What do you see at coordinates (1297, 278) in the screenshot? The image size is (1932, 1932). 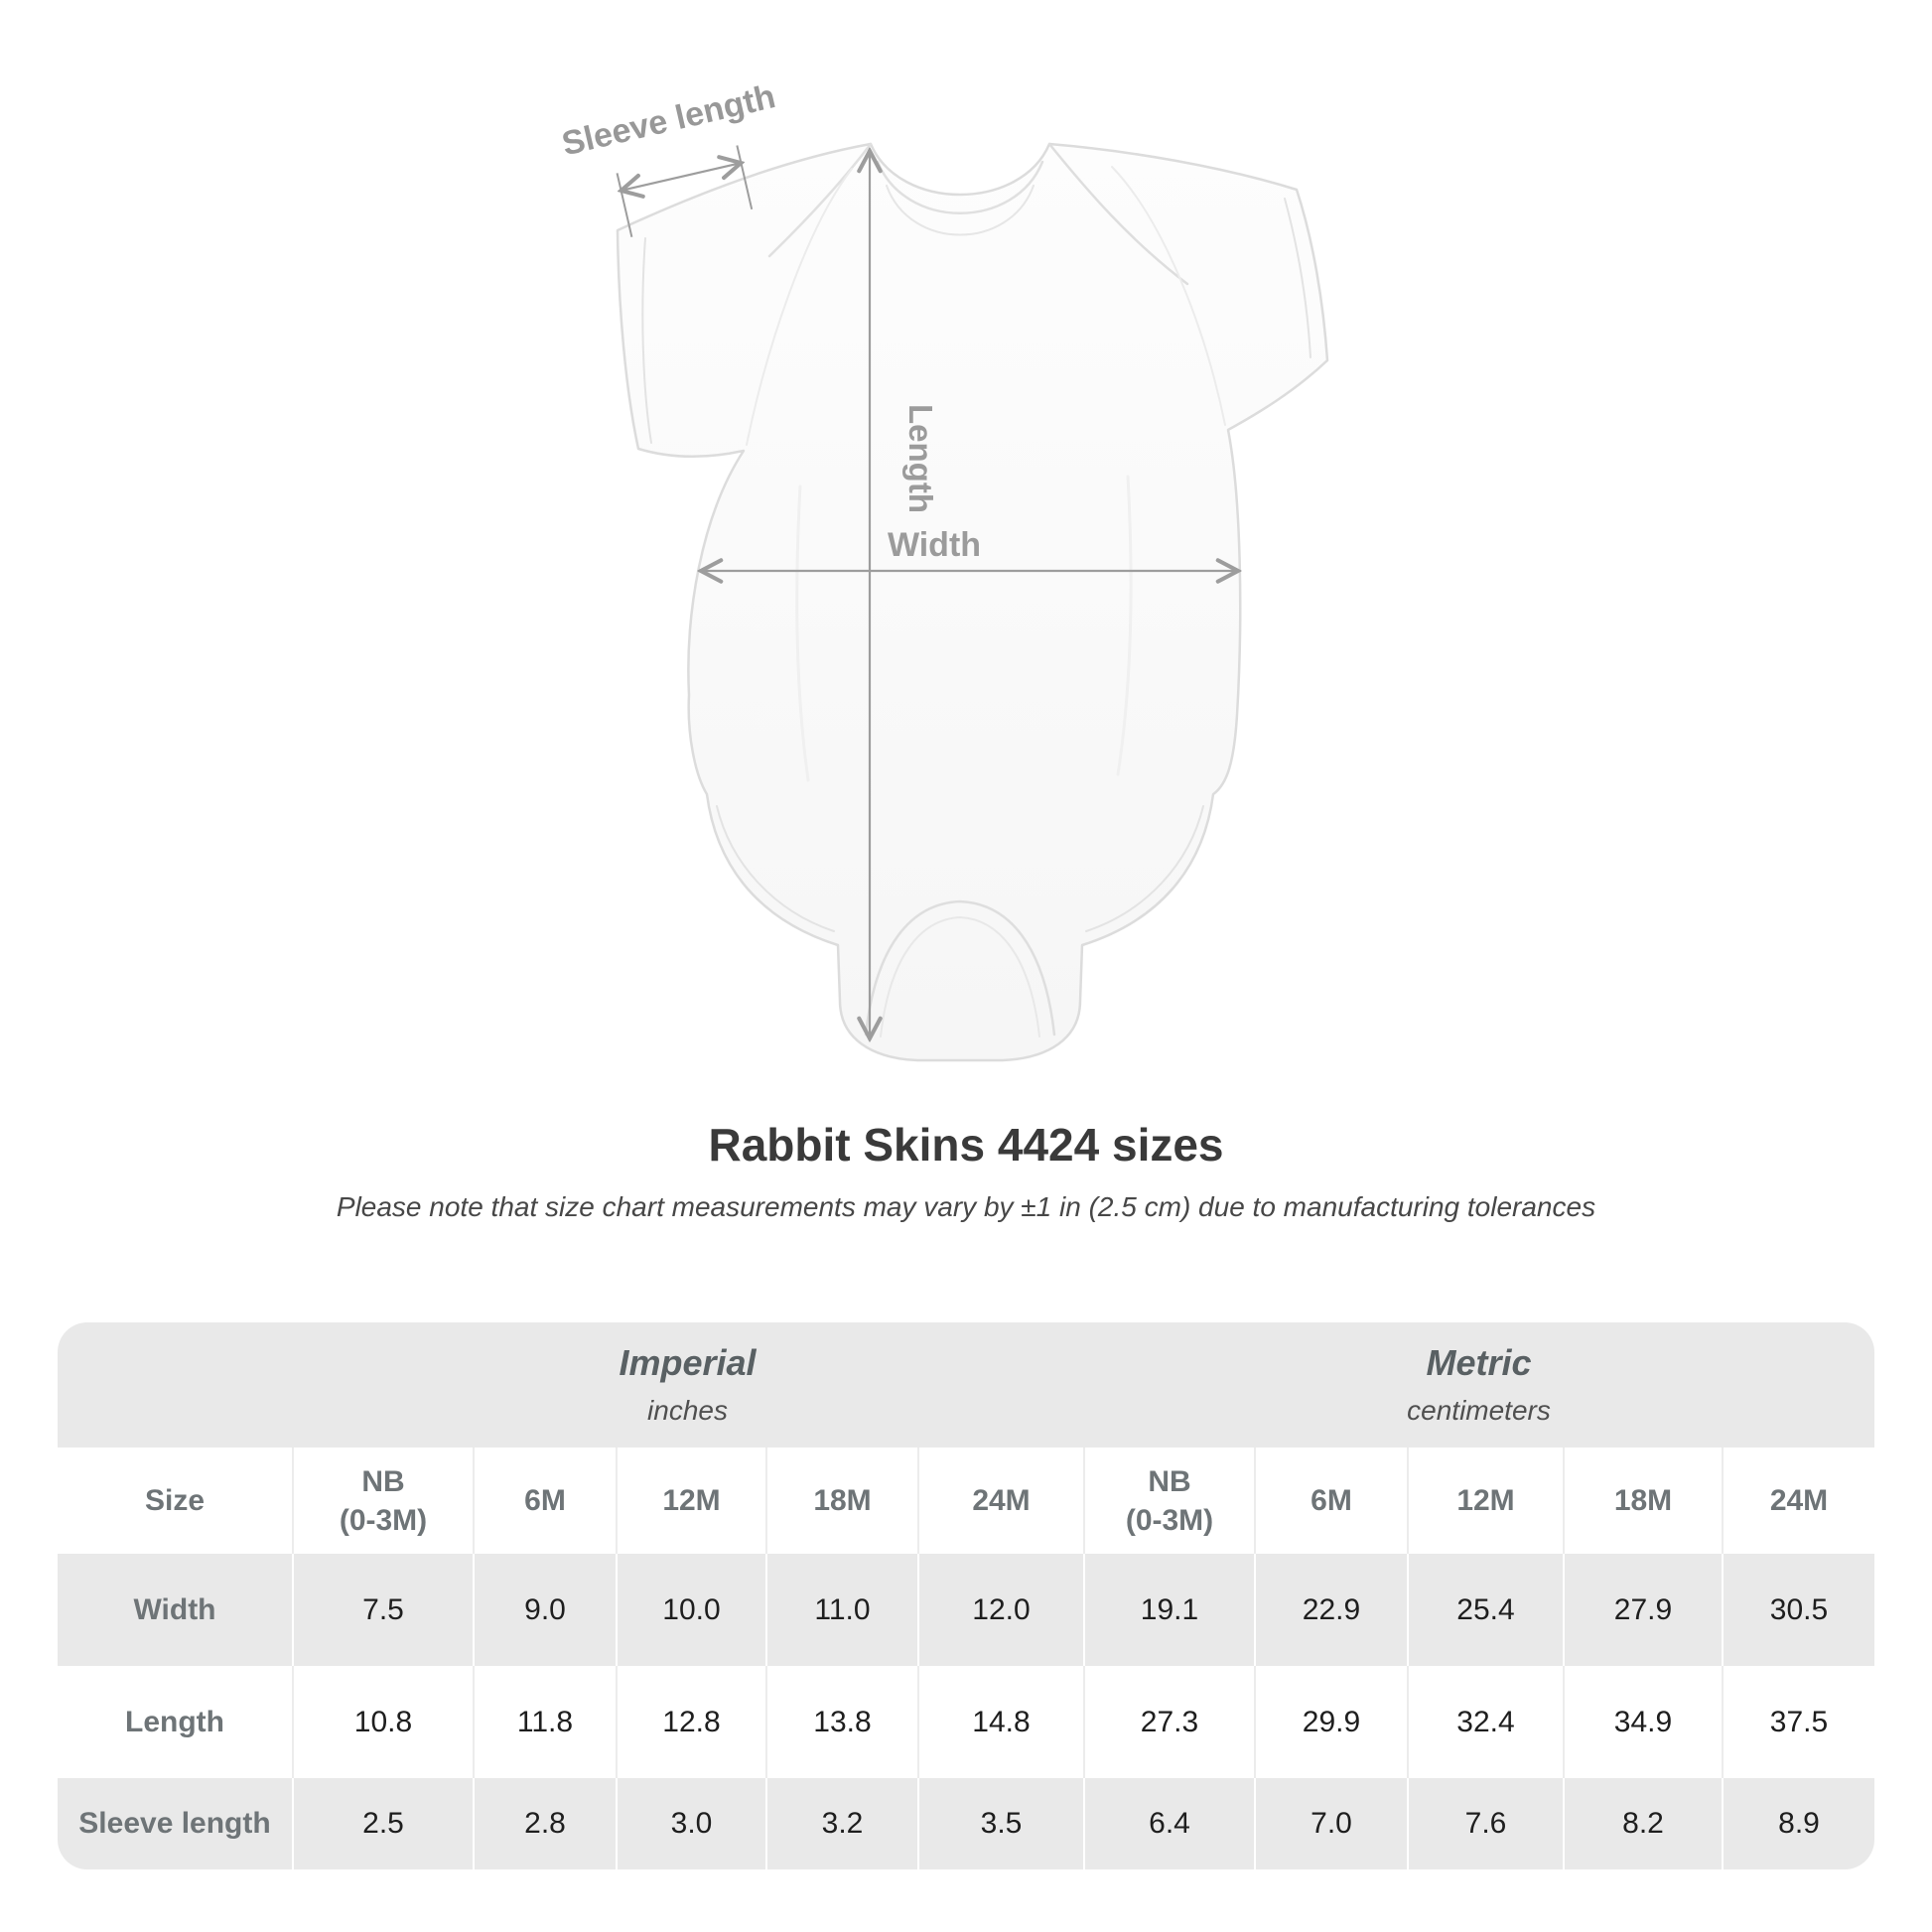 I see `right-cuff-line` at bounding box center [1297, 278].